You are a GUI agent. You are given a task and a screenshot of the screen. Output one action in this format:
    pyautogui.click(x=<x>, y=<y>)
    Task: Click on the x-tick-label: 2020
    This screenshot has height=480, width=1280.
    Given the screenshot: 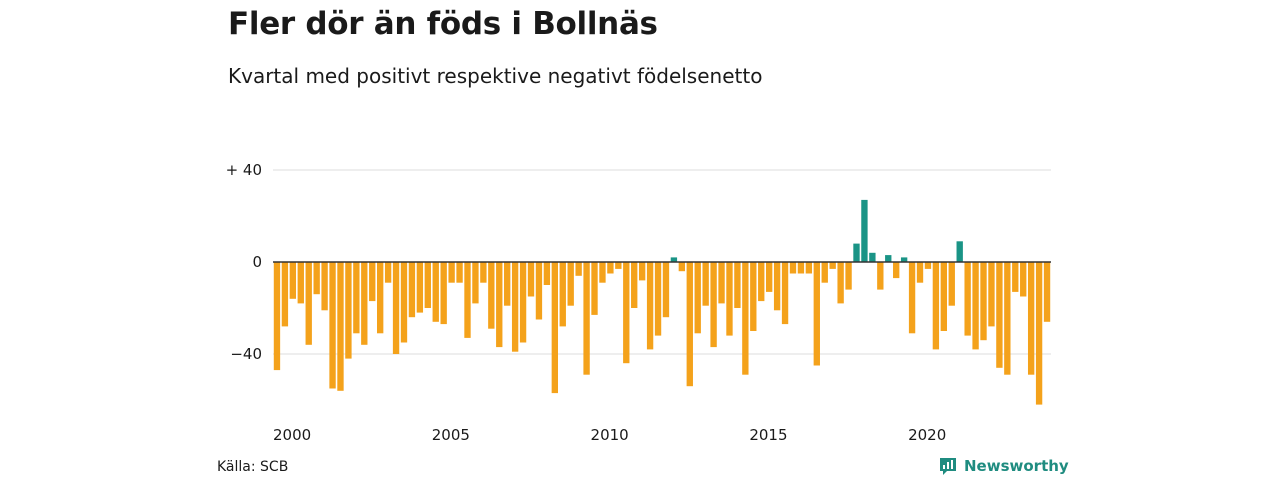 What is the action you would take?
    pyautogui.click(x=927, y=435)
    